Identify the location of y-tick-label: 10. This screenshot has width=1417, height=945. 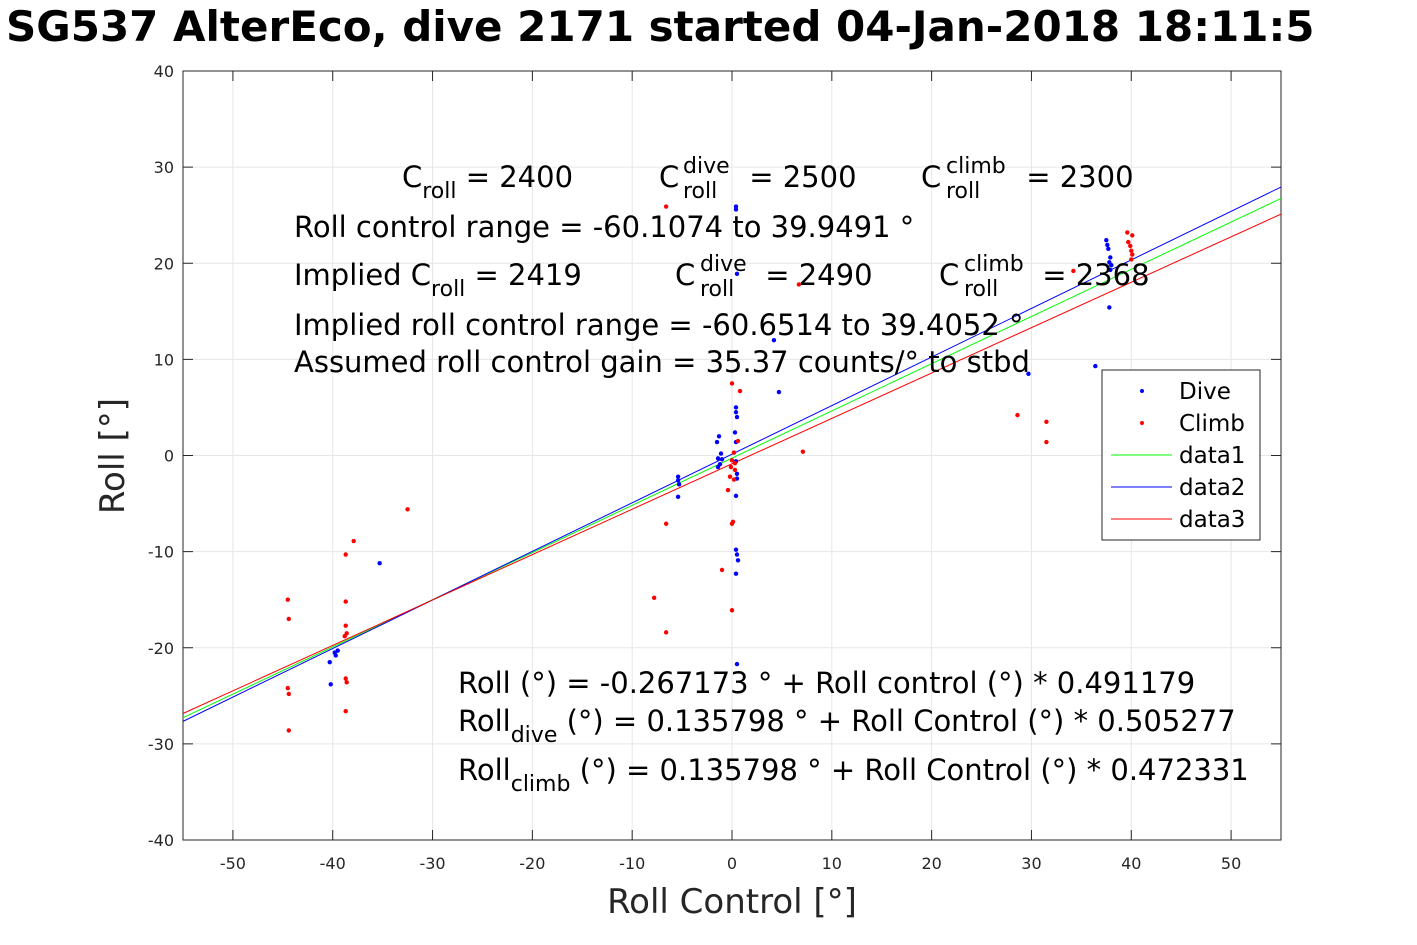
(164, 359).